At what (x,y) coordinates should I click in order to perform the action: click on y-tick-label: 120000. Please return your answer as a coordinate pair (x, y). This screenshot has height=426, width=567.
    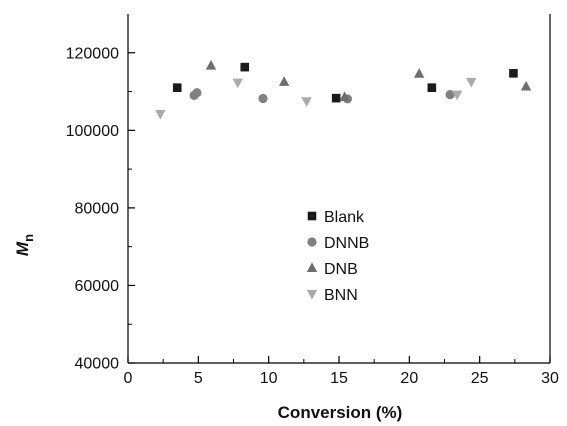
    Looking at the image, I should click on (92, 53).